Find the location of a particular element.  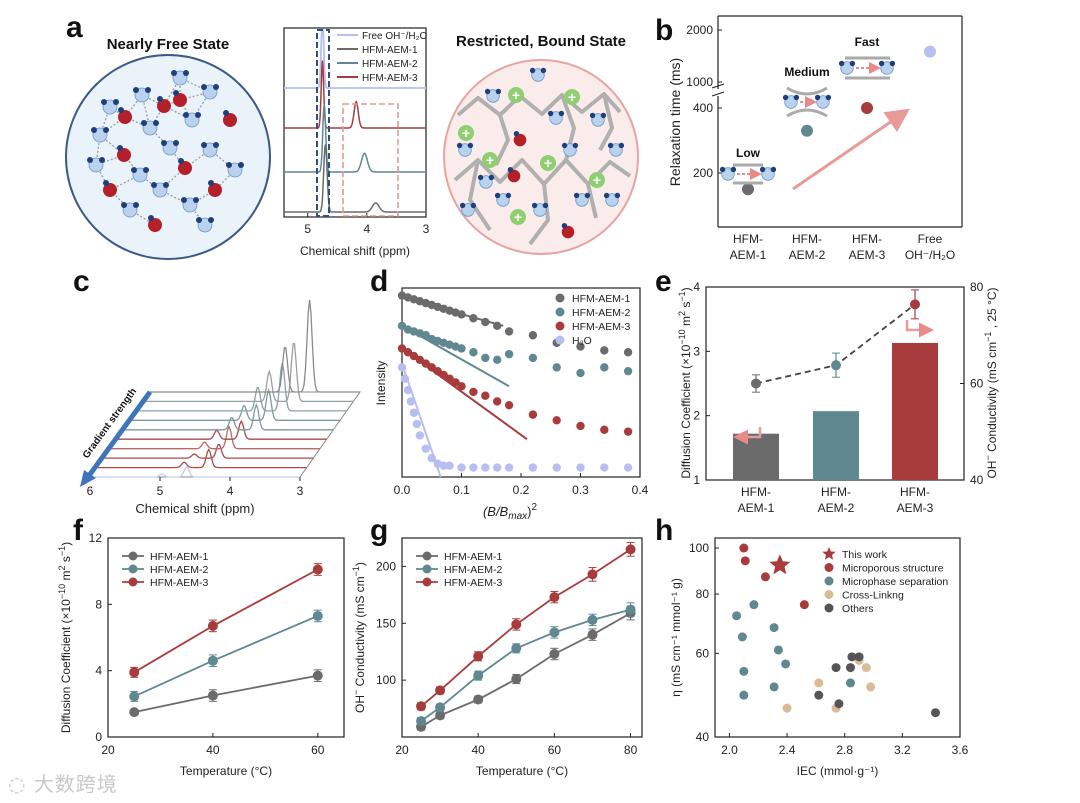

y-axis-label-f: Diffusion Coefficient (×10−10 m2 s−1) is located at coordinates (65, 637).